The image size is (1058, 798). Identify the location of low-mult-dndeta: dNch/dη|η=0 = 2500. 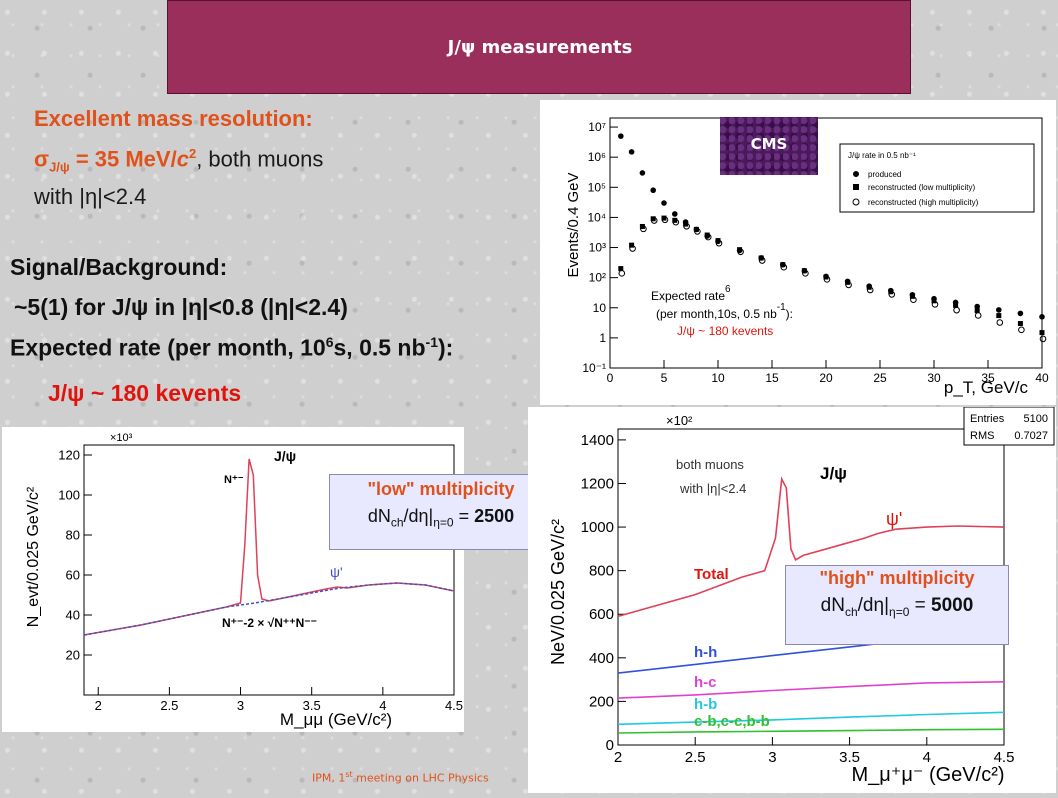
(441, 518).